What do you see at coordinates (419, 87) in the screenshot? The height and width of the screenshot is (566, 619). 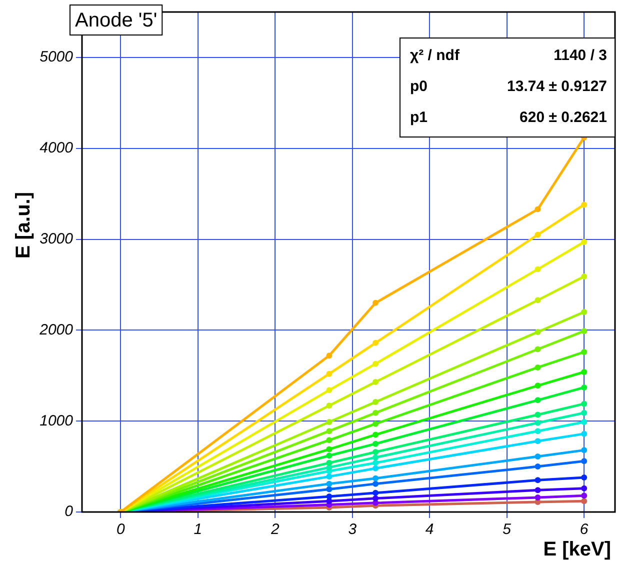 I see `annotation: p0` at bounding box center [419, 87].